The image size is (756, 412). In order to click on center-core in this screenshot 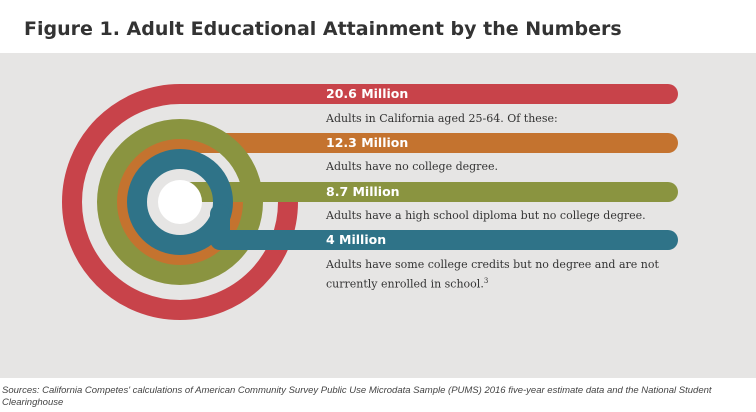, I will do `click(180, 202)`.